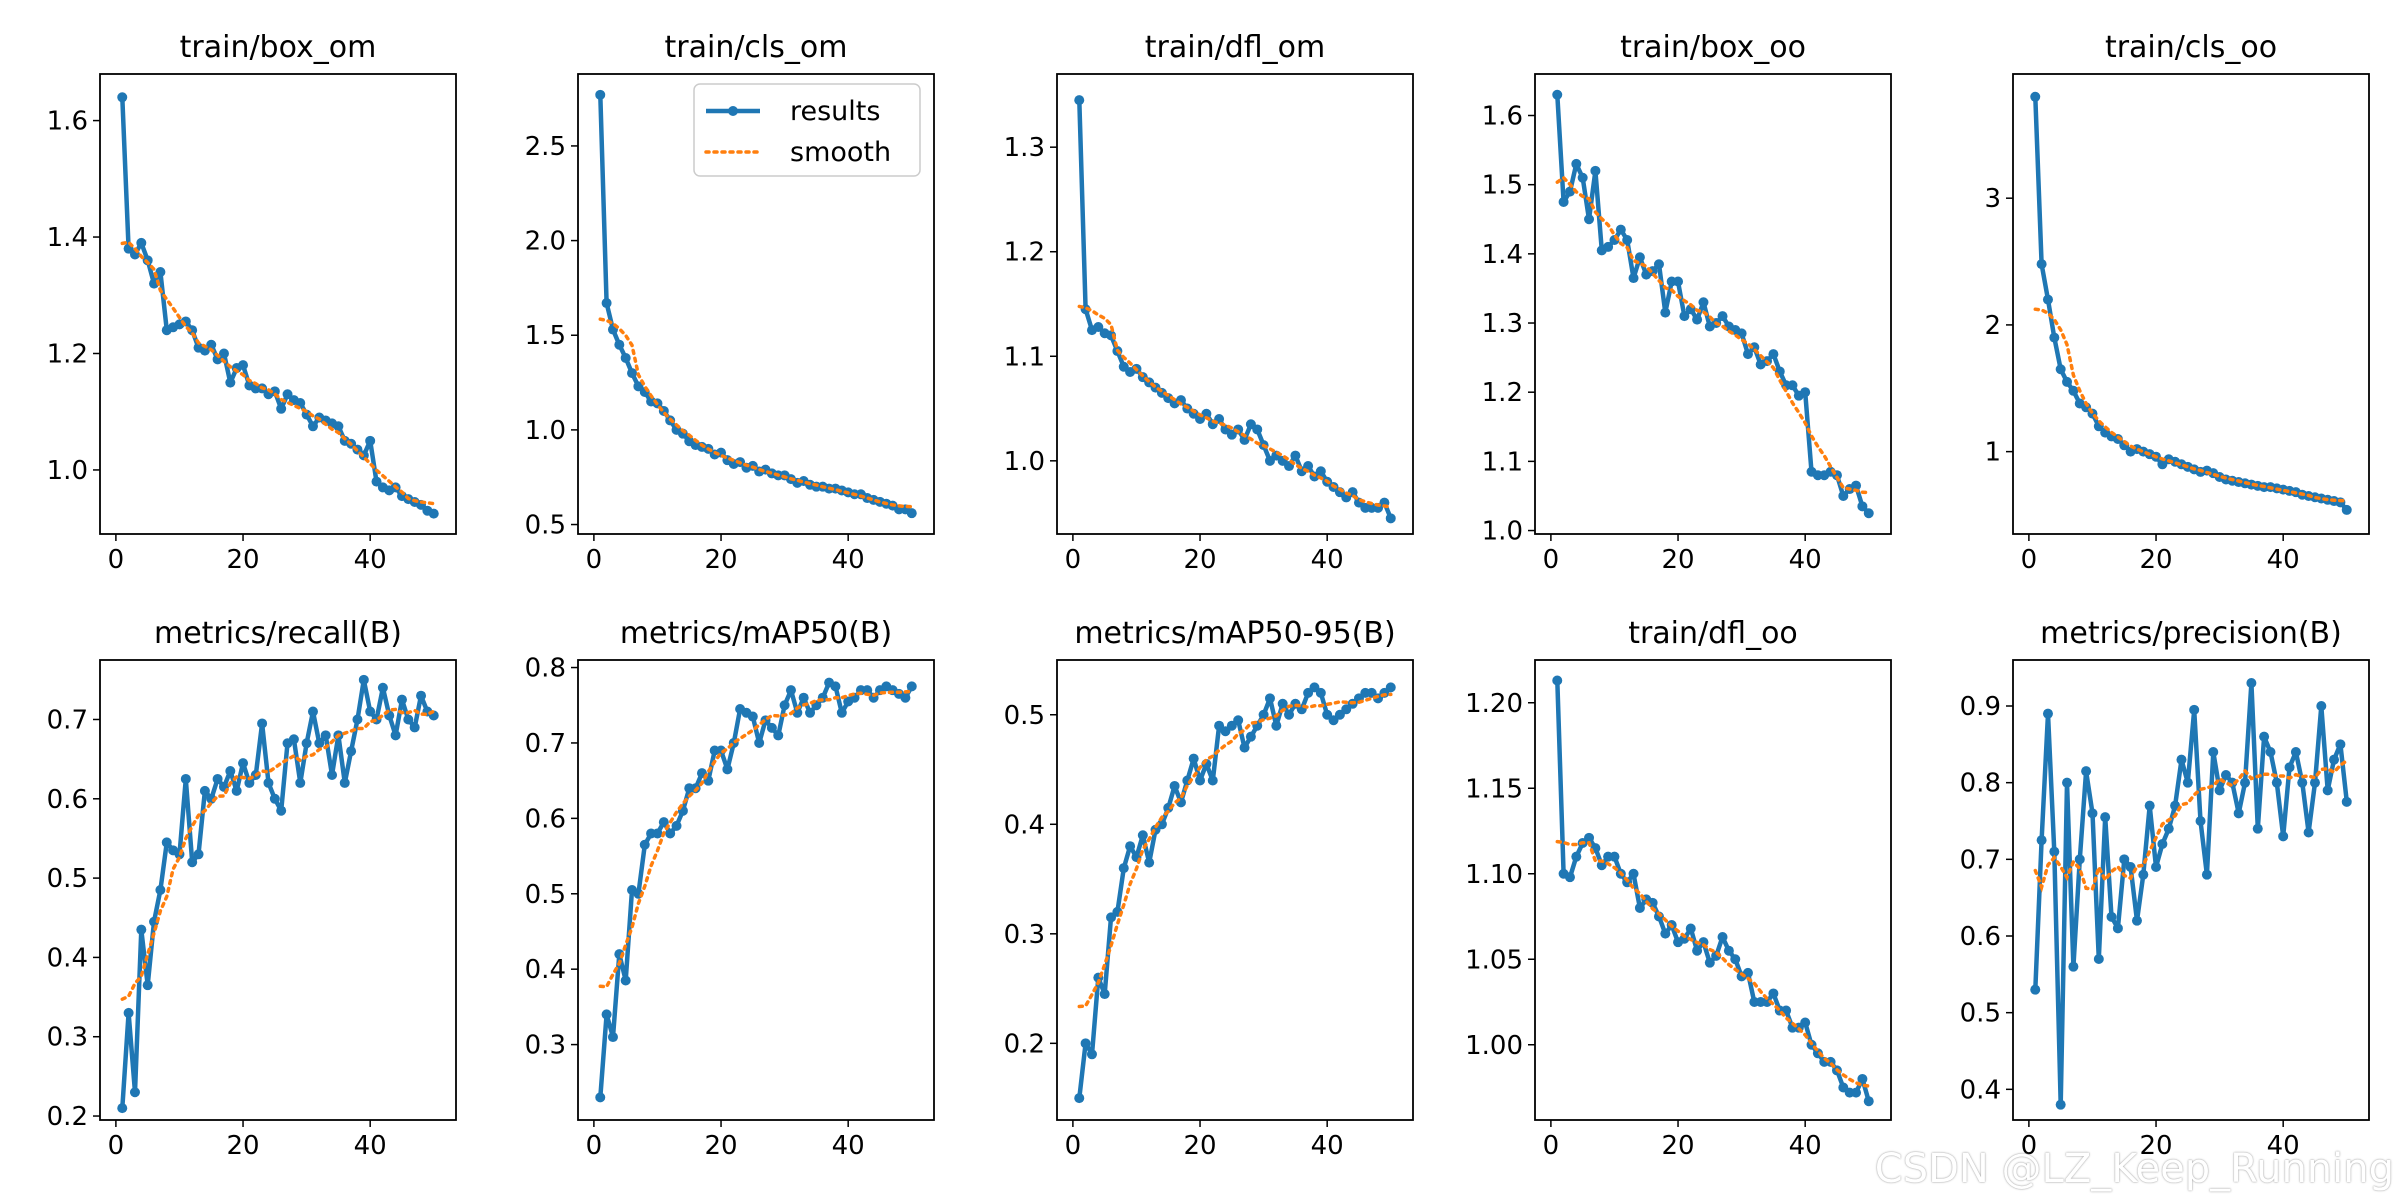  What do you see at coordinates (2191, 633) in the screenshot?
I see `subplot-title: metrics/precision(B)` at bounding box center [2191, 633].